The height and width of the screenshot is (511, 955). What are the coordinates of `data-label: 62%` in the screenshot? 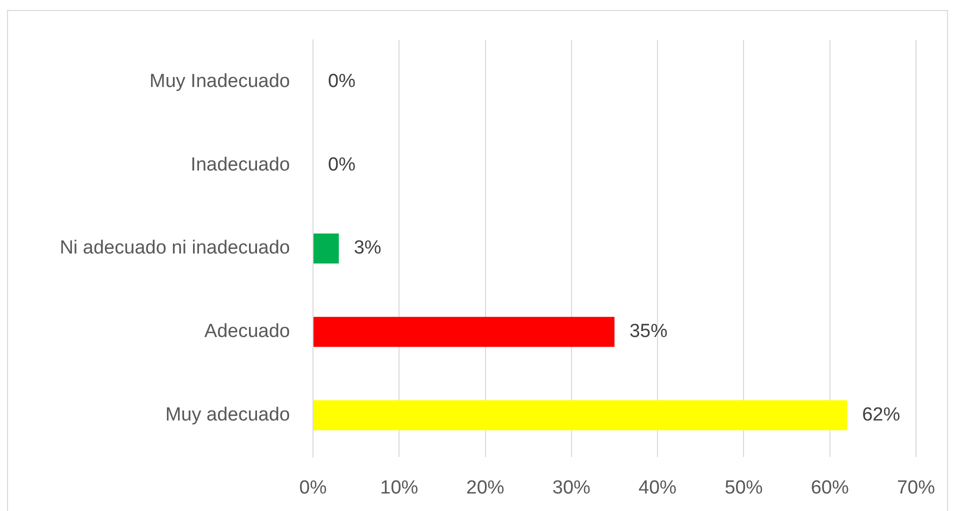 It's located at (881, 415).